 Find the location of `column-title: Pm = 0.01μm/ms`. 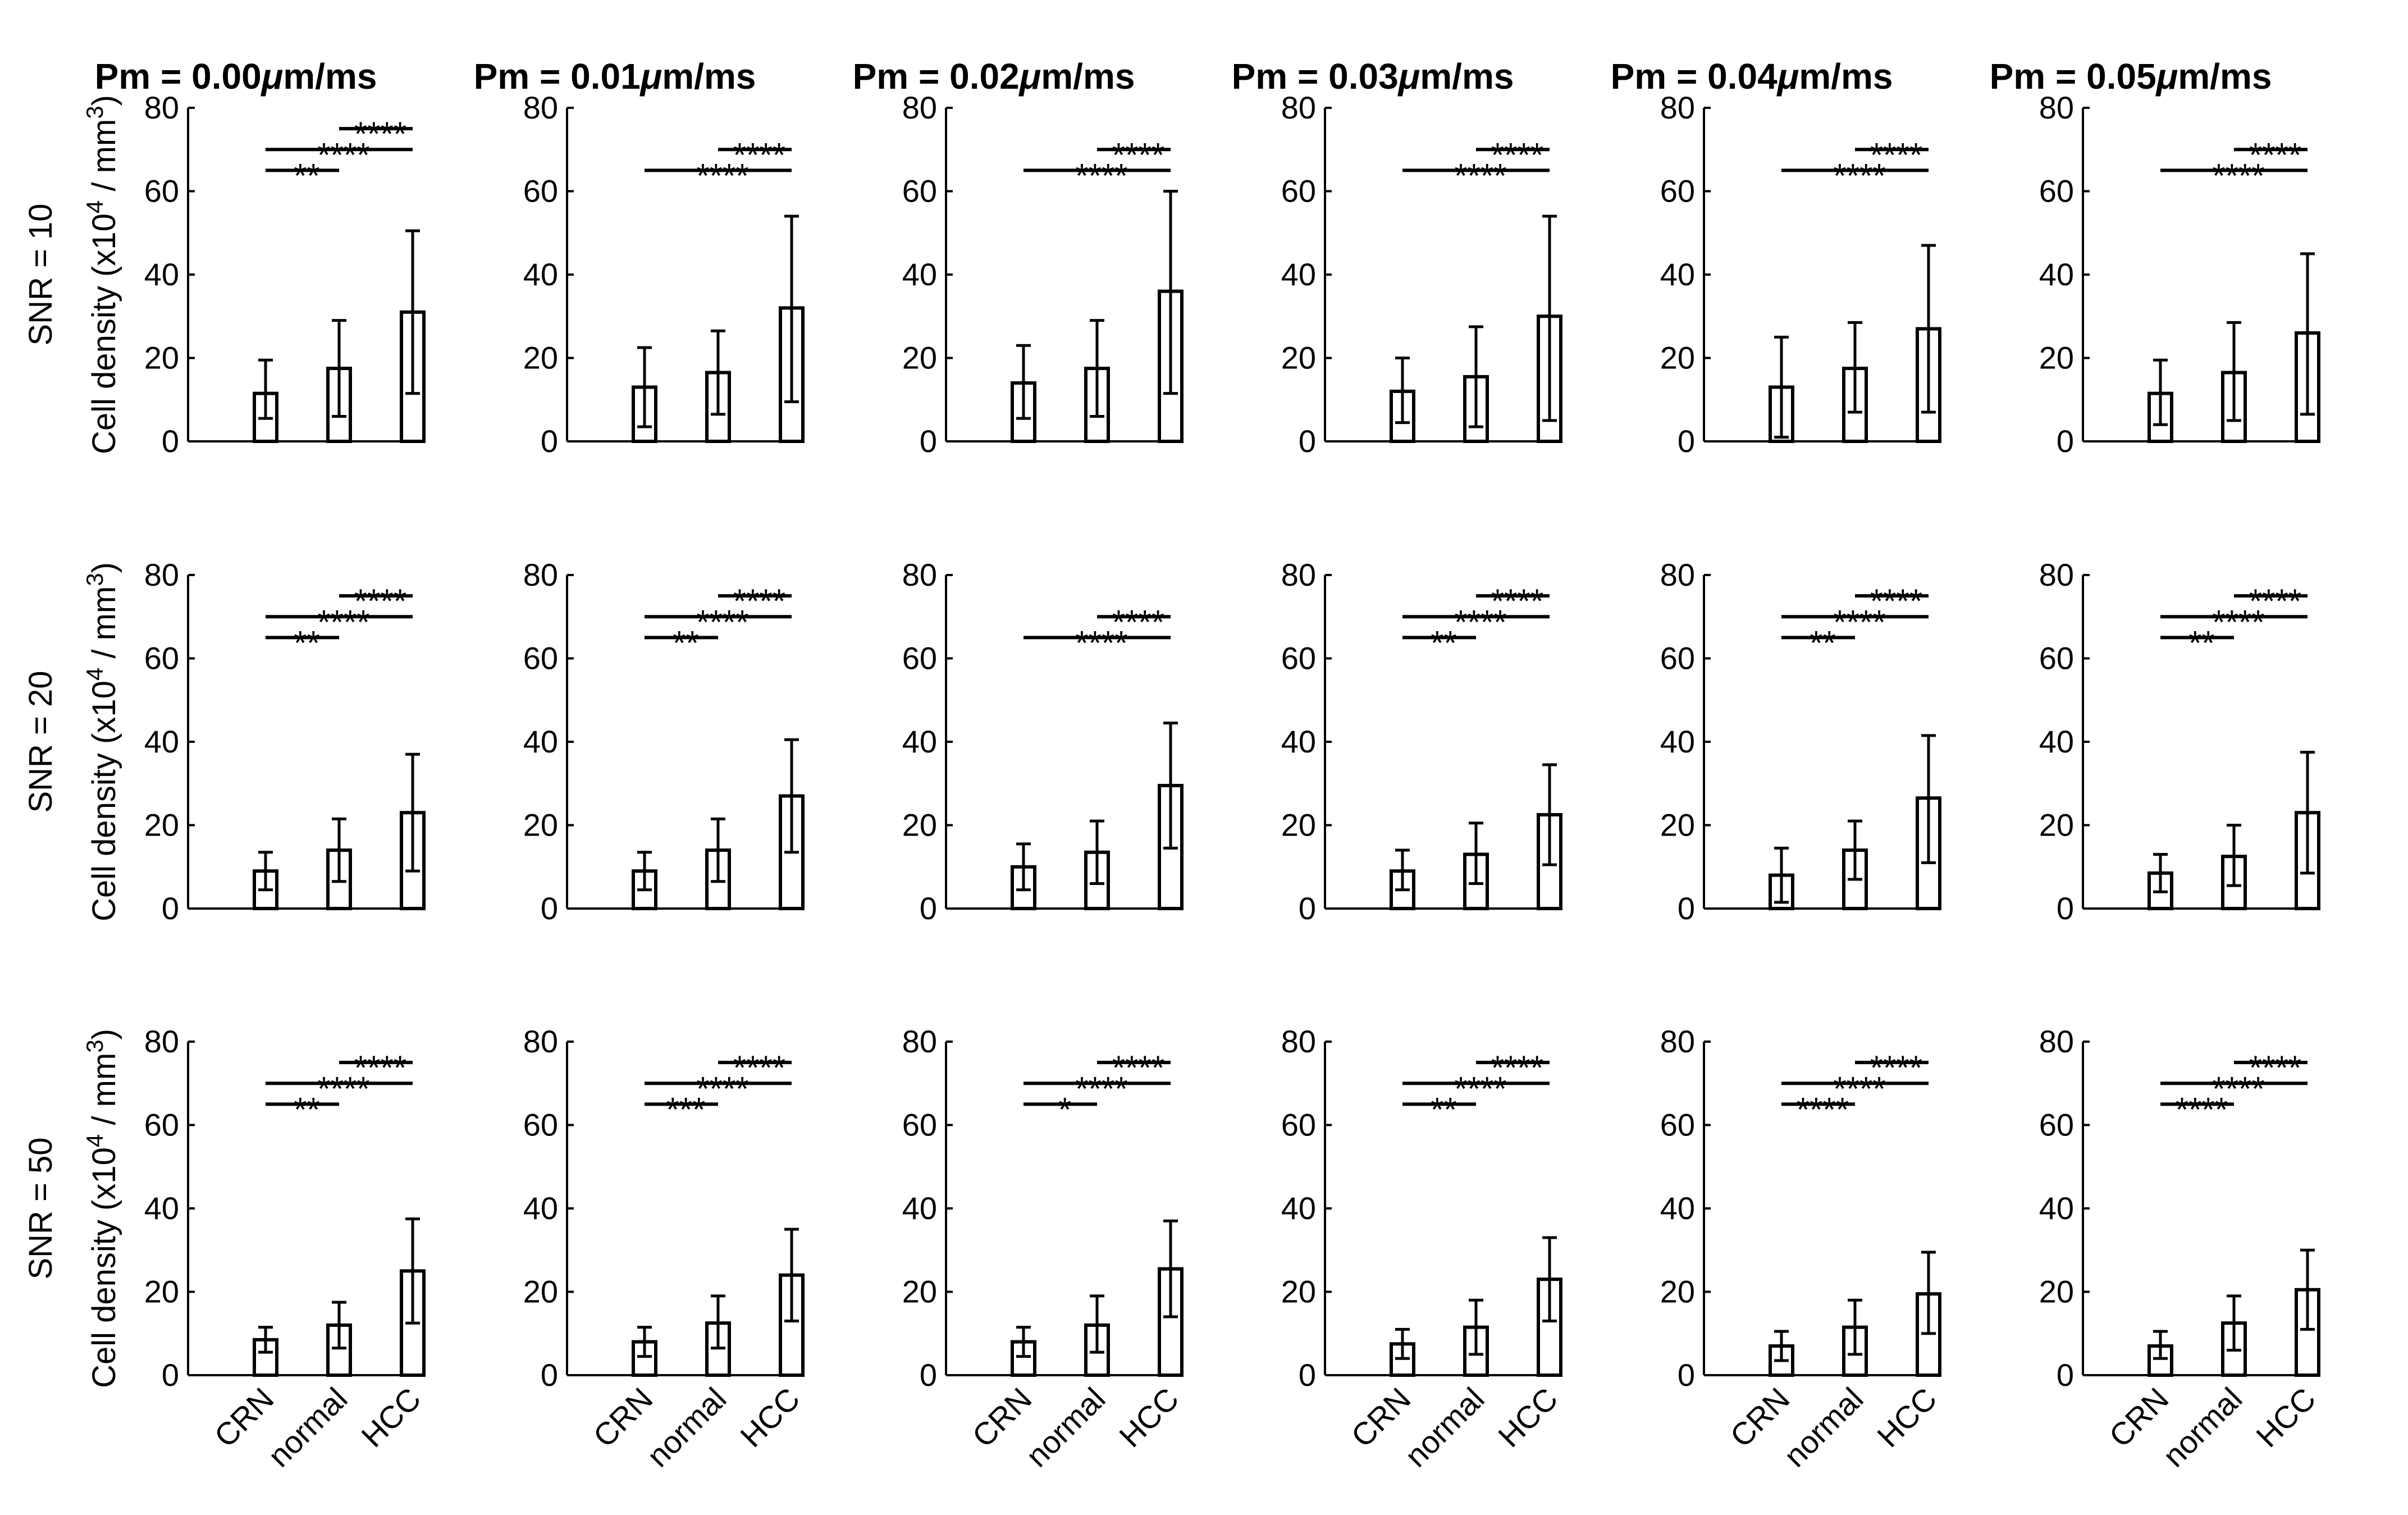

column-title: Pm = 0.01μm/ms is located at coordinates (615, 77).